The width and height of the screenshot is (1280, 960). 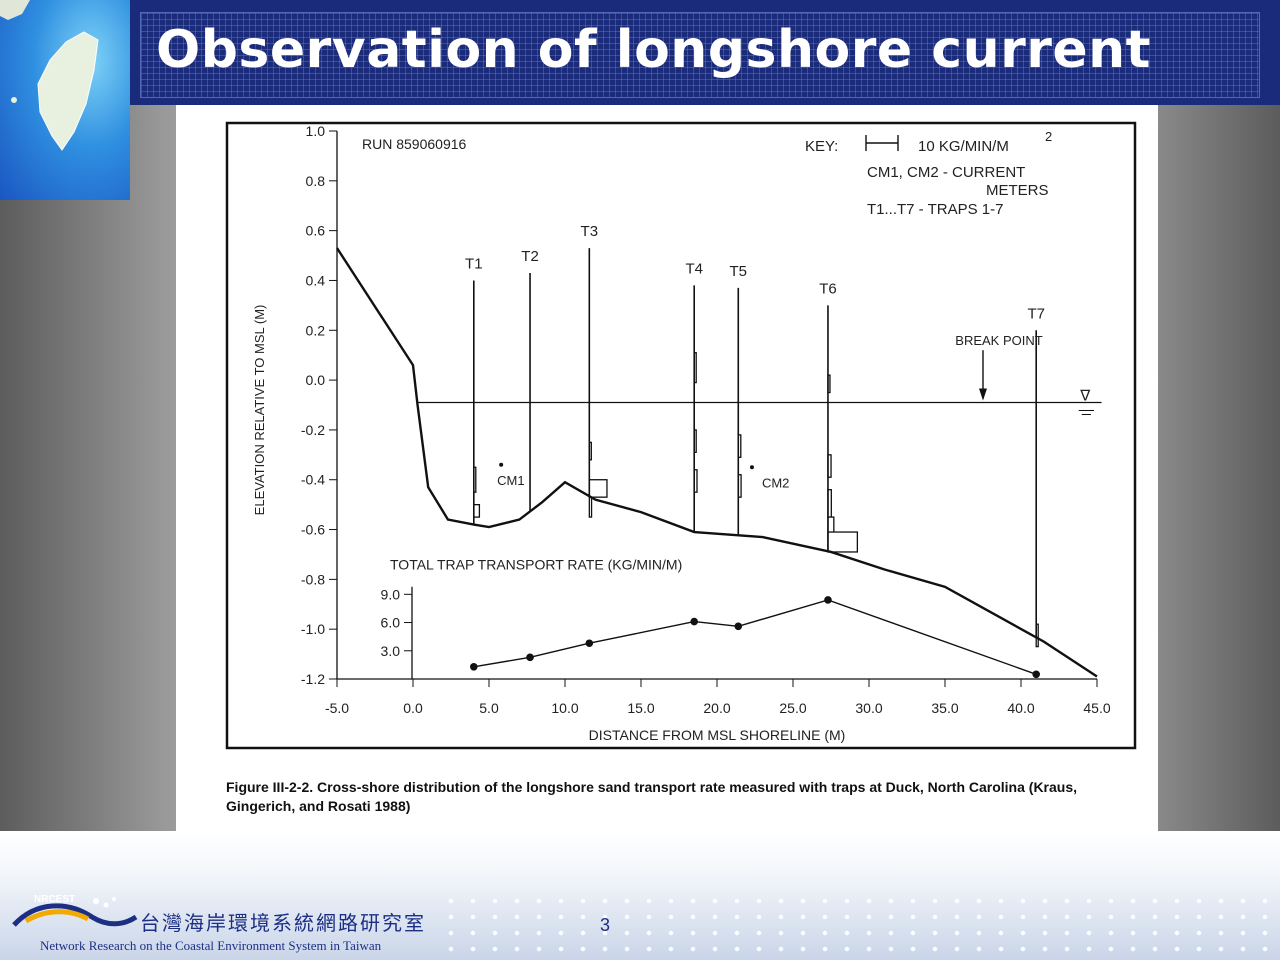 What do you see at coordinates (316, 131) in the screenshot?
I see `y-tick-label: 1.0` at bounding box center [316, 131].